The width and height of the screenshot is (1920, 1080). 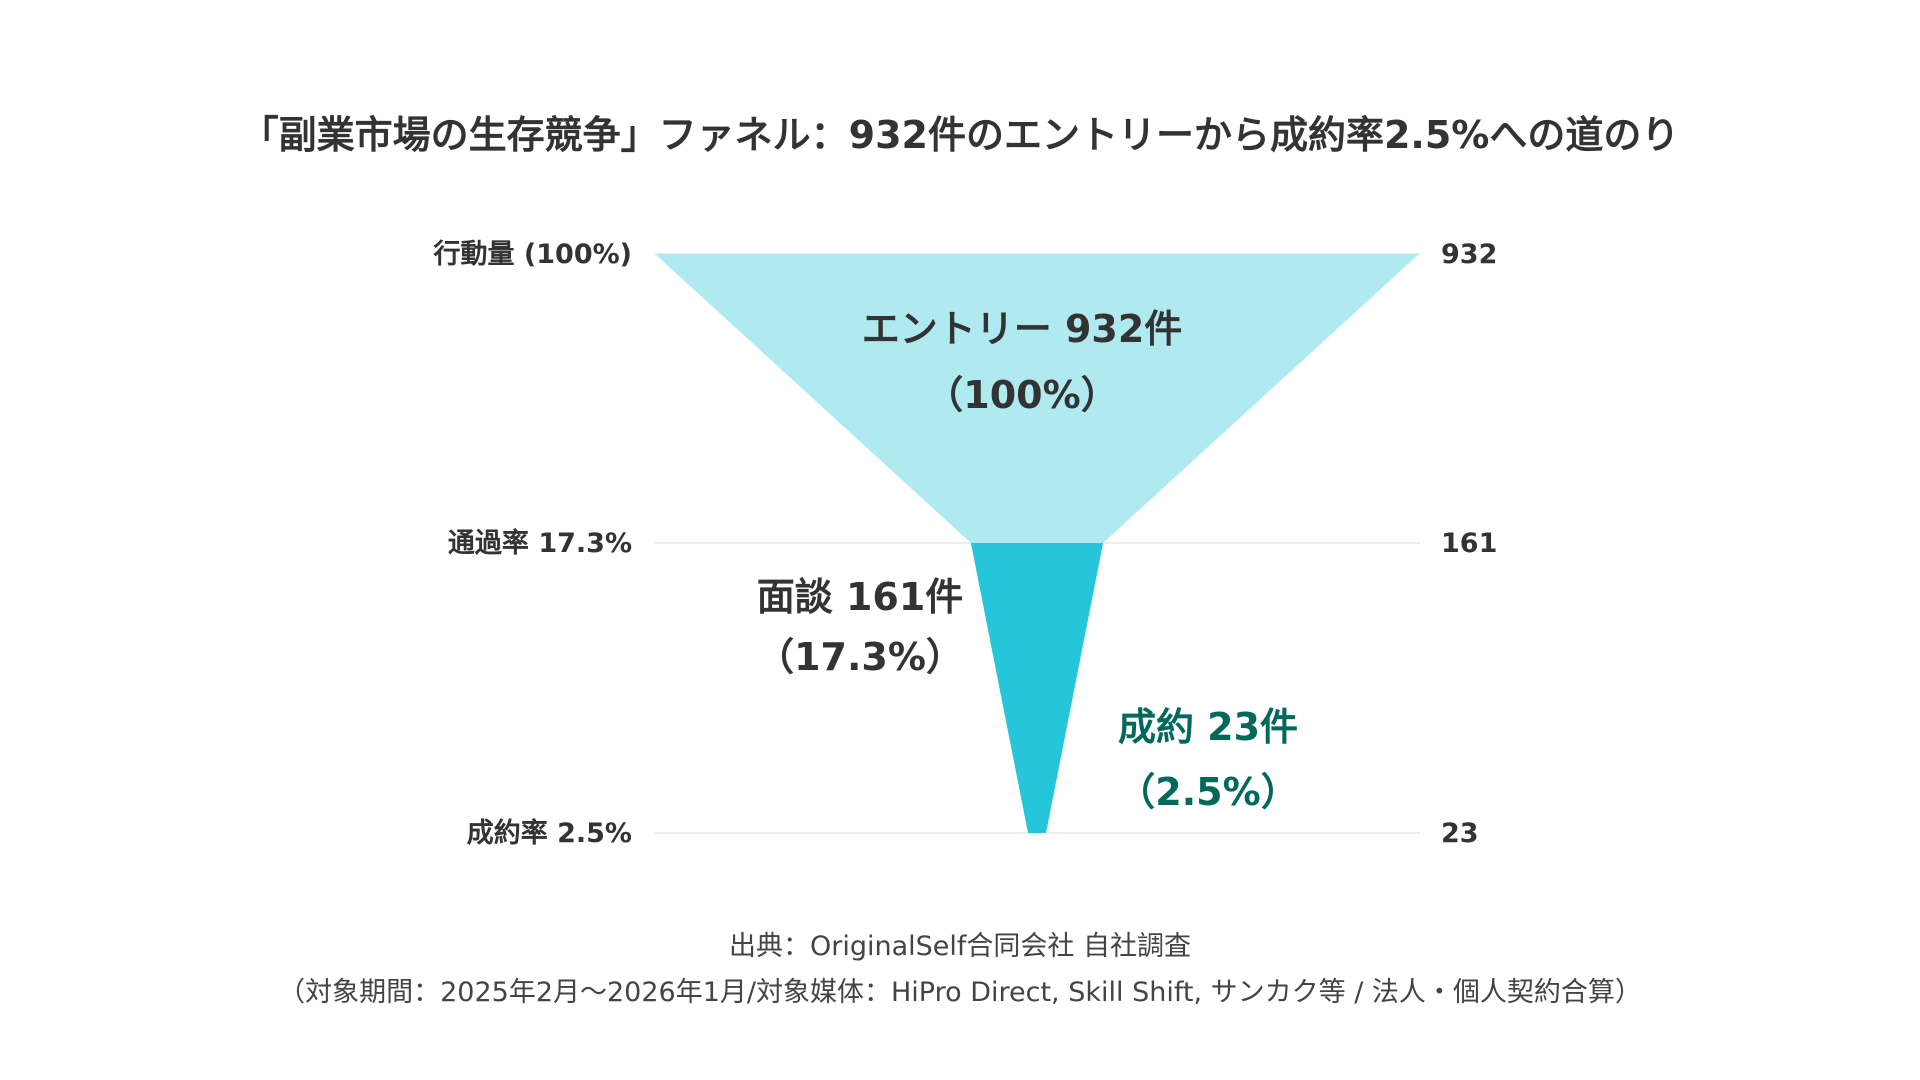 I want to click on chart-title: 「副業市場の生存競争」ファネル：932件のエントリーから成約率2.5%への道のり, so click(x=960, y=135).